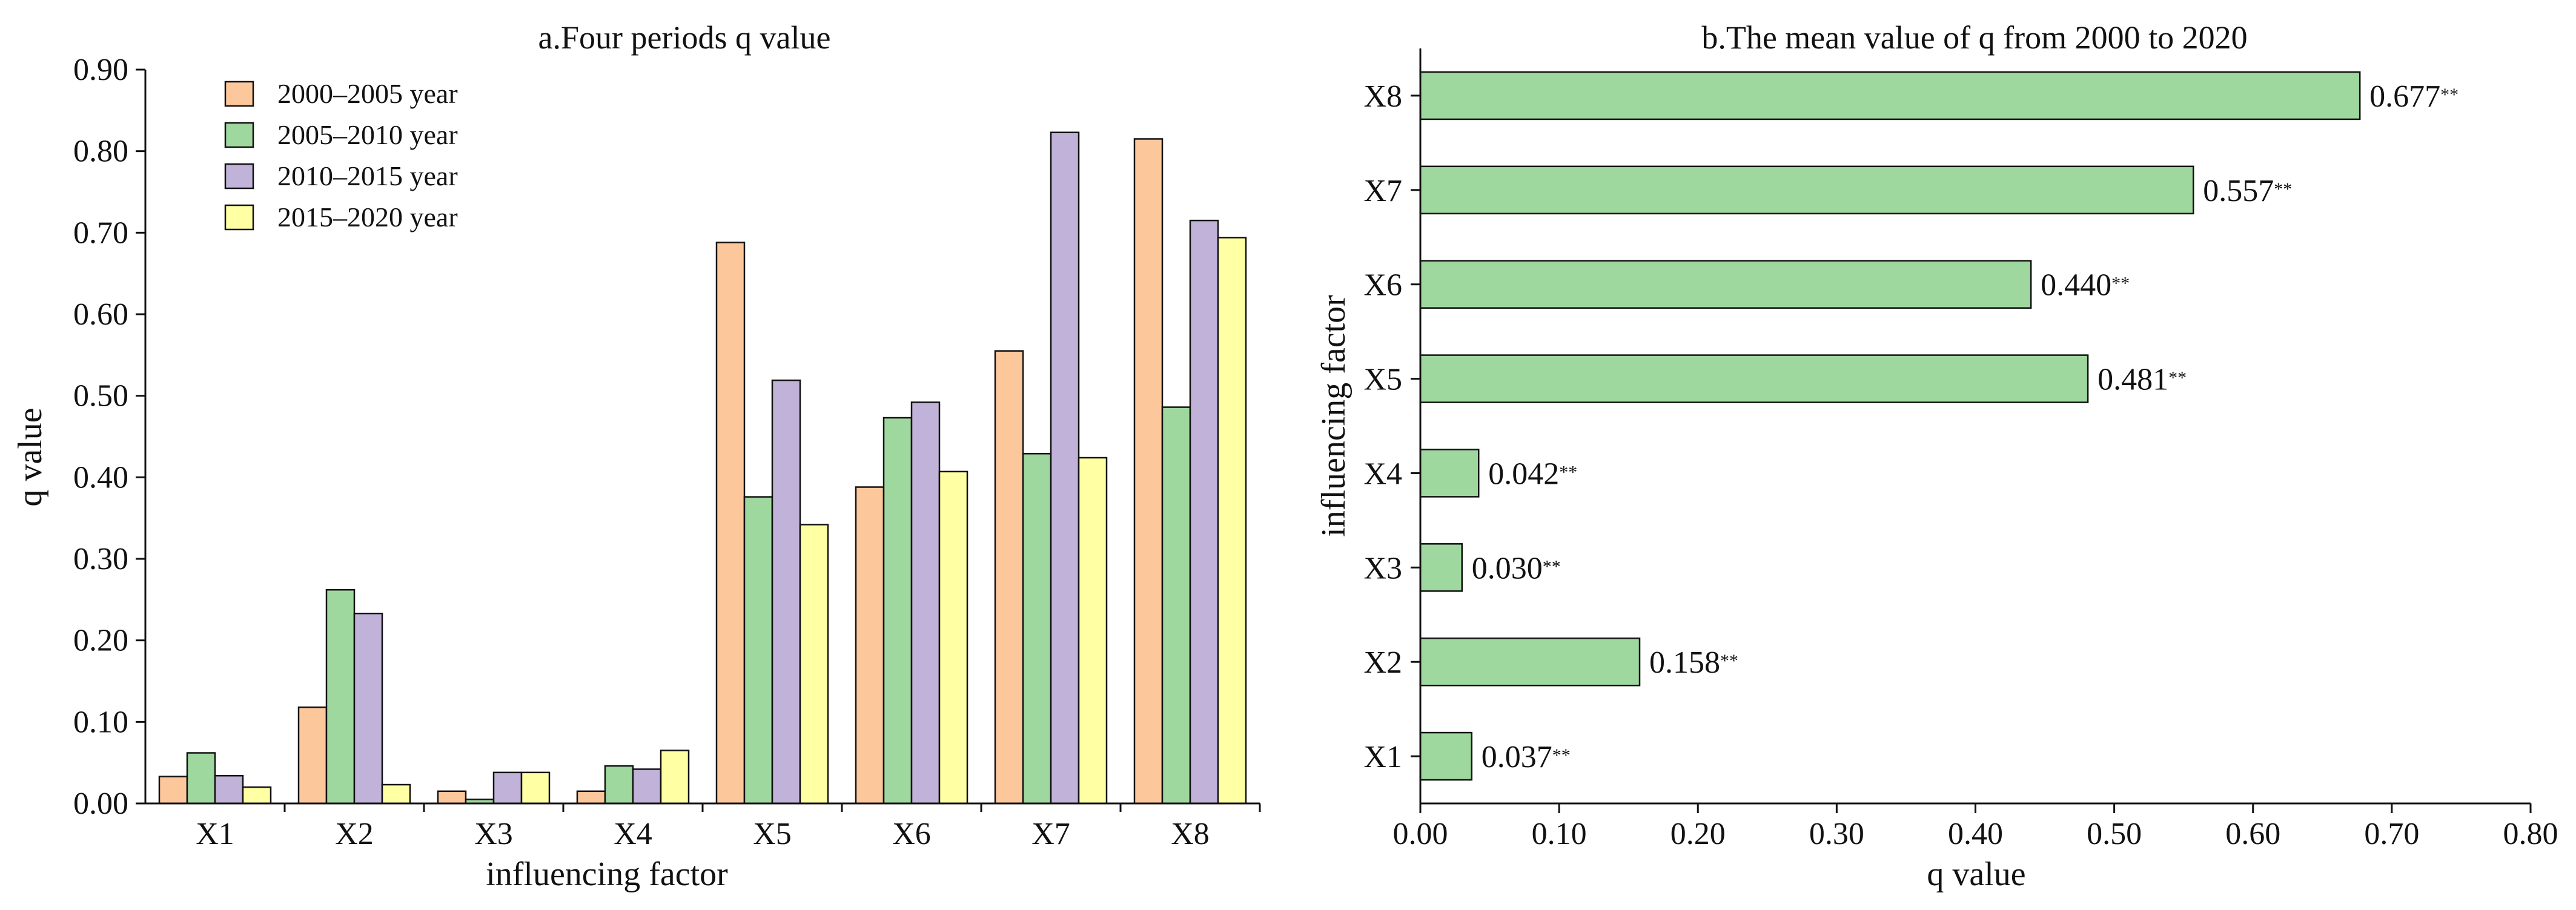 This screenshot has height=910, width=2576. I want to click on bar-x4, so click(1449, 473).